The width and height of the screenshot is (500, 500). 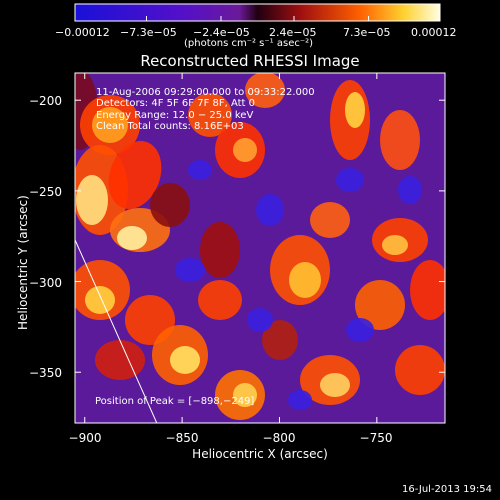 What do you see at coordinates (175, 115) in the screenshot?
I see `annotation-energy-range: Energy Range: 12.0 − 25.0 keV` at bounding box center [175, 115].